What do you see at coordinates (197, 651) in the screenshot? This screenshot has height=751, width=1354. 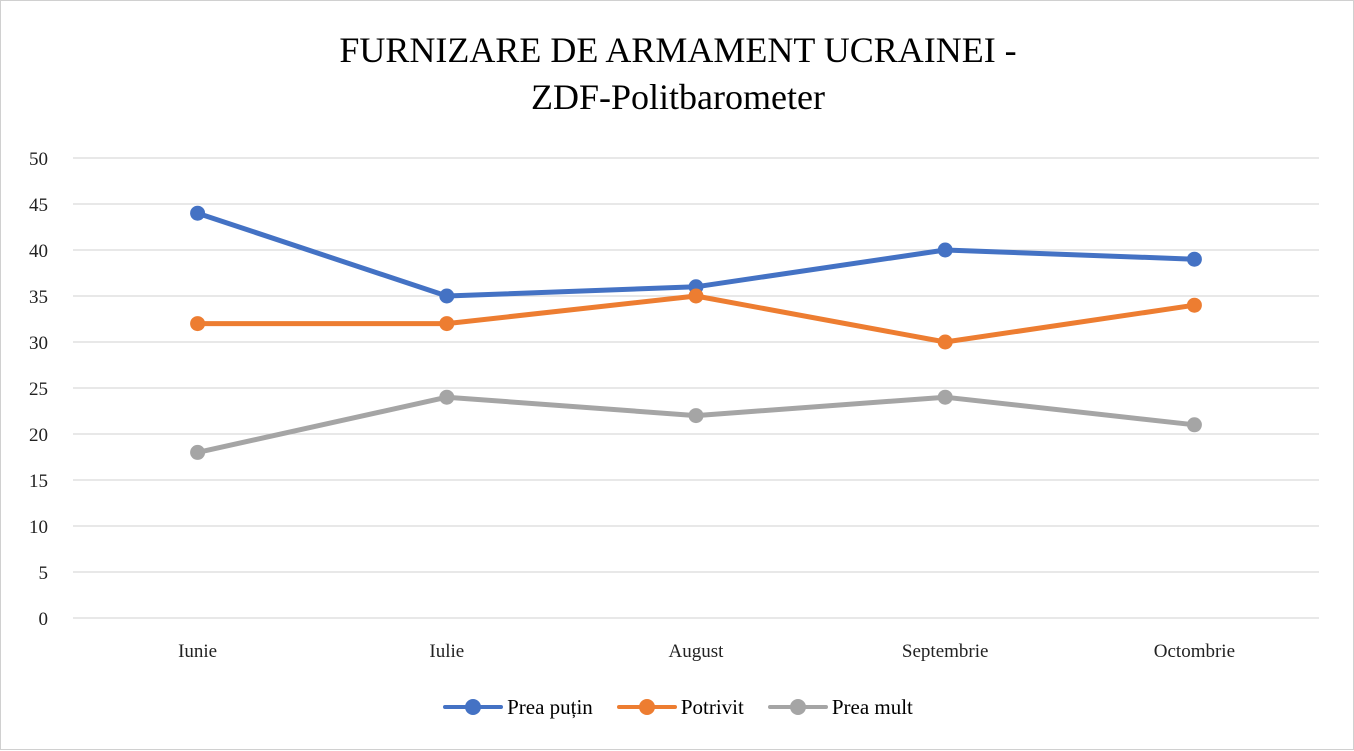 I see `x-tick-label-iunie: Iunie` at bounding box center [197, 651].